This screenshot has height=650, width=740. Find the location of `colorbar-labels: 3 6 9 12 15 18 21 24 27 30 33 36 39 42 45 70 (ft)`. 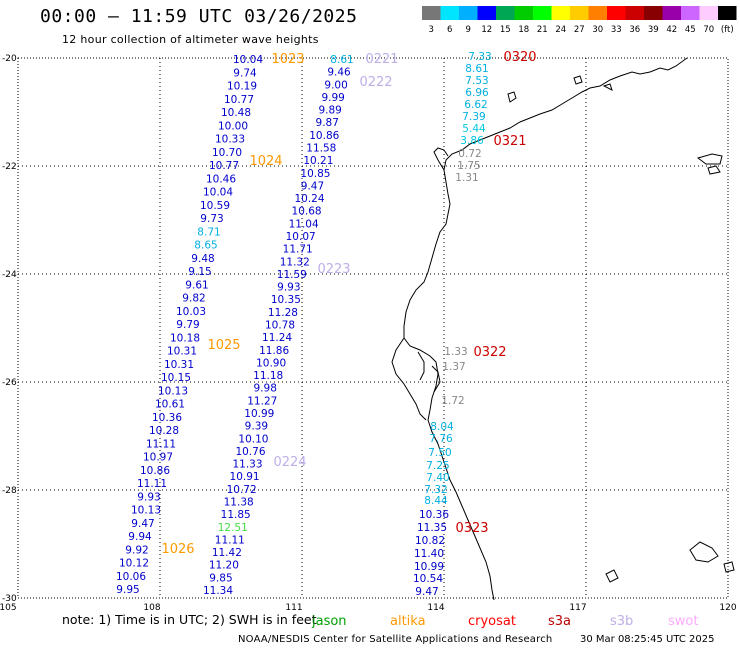

colorbar-labels: 3 6 9 12 15 18 21 24 27 30 33 36 39 42 45 70 (ft) is located at coordinates (581, 29).